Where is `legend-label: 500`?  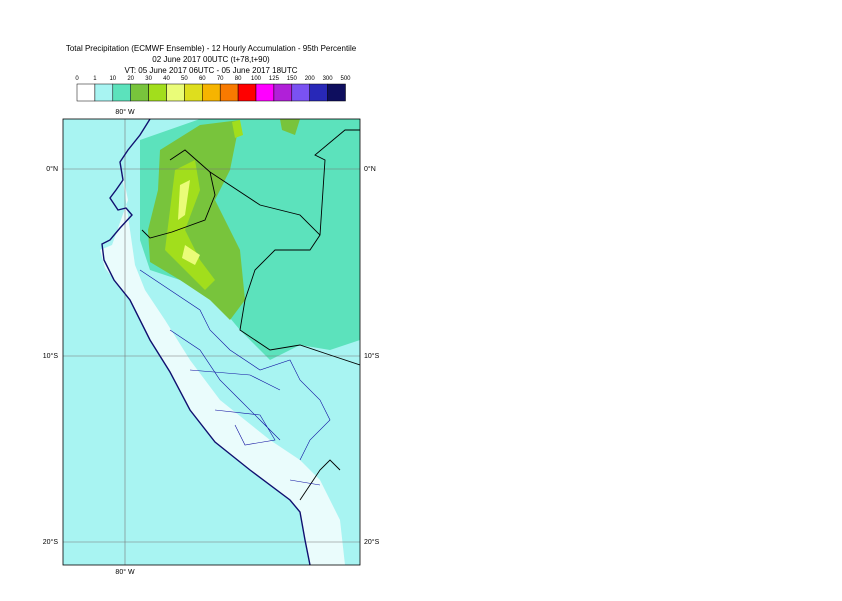
legend-label: 500 is located at coordinates (345, 79).